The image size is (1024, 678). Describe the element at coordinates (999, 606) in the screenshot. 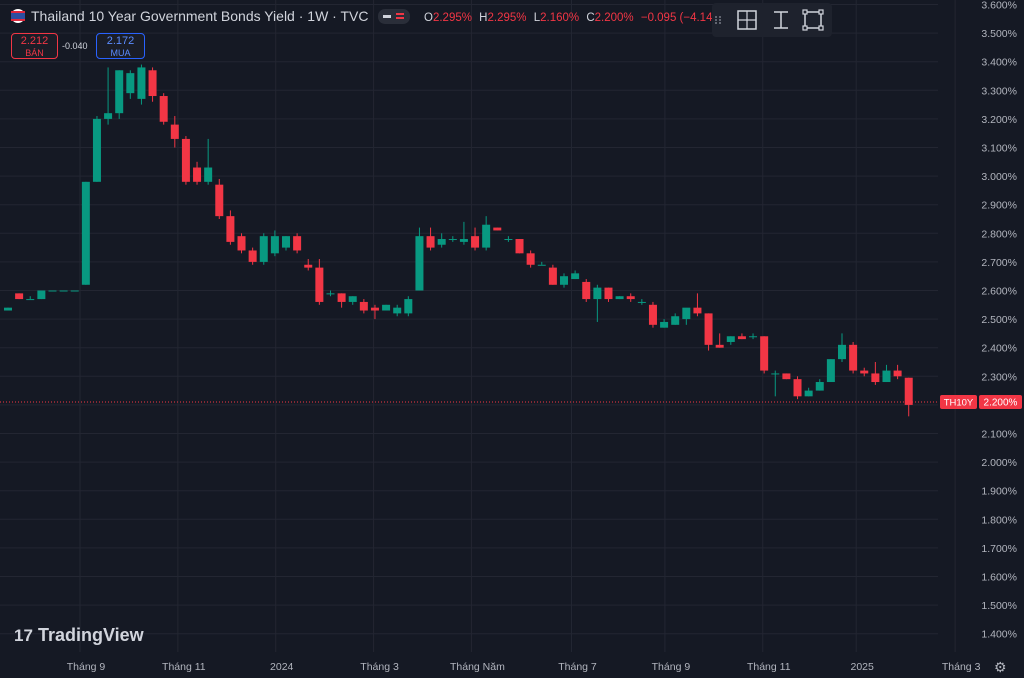

I see `y-tick-label: 1.500%` at that location.